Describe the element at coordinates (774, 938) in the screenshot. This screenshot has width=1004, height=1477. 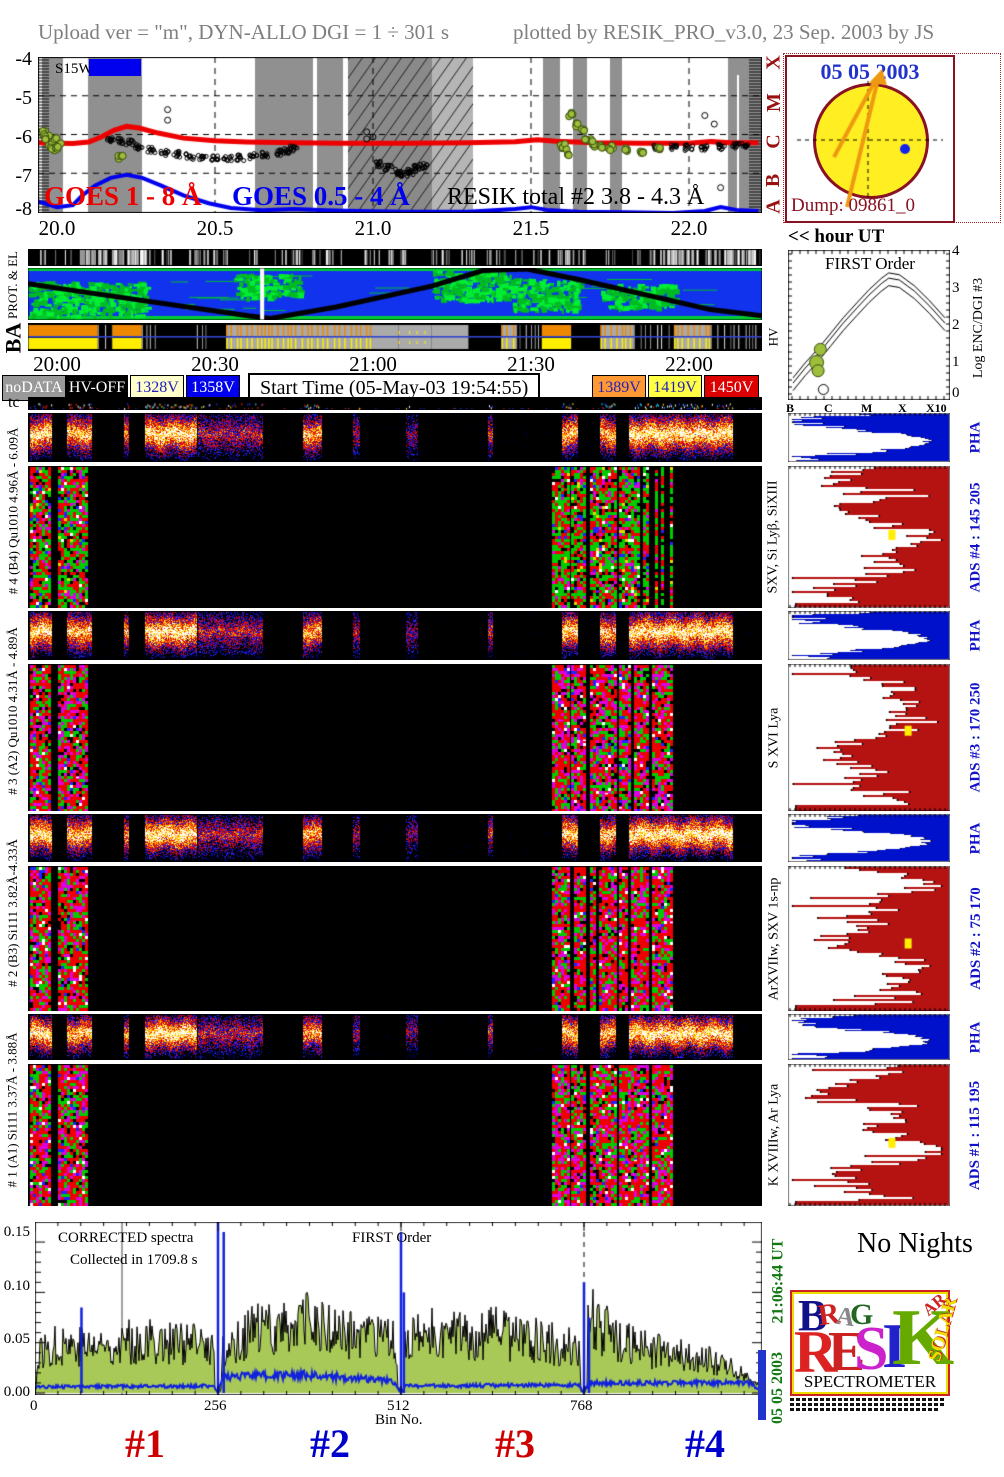
I see `line-label-2: ArXVIIw, SXV 1s-np` at that location.